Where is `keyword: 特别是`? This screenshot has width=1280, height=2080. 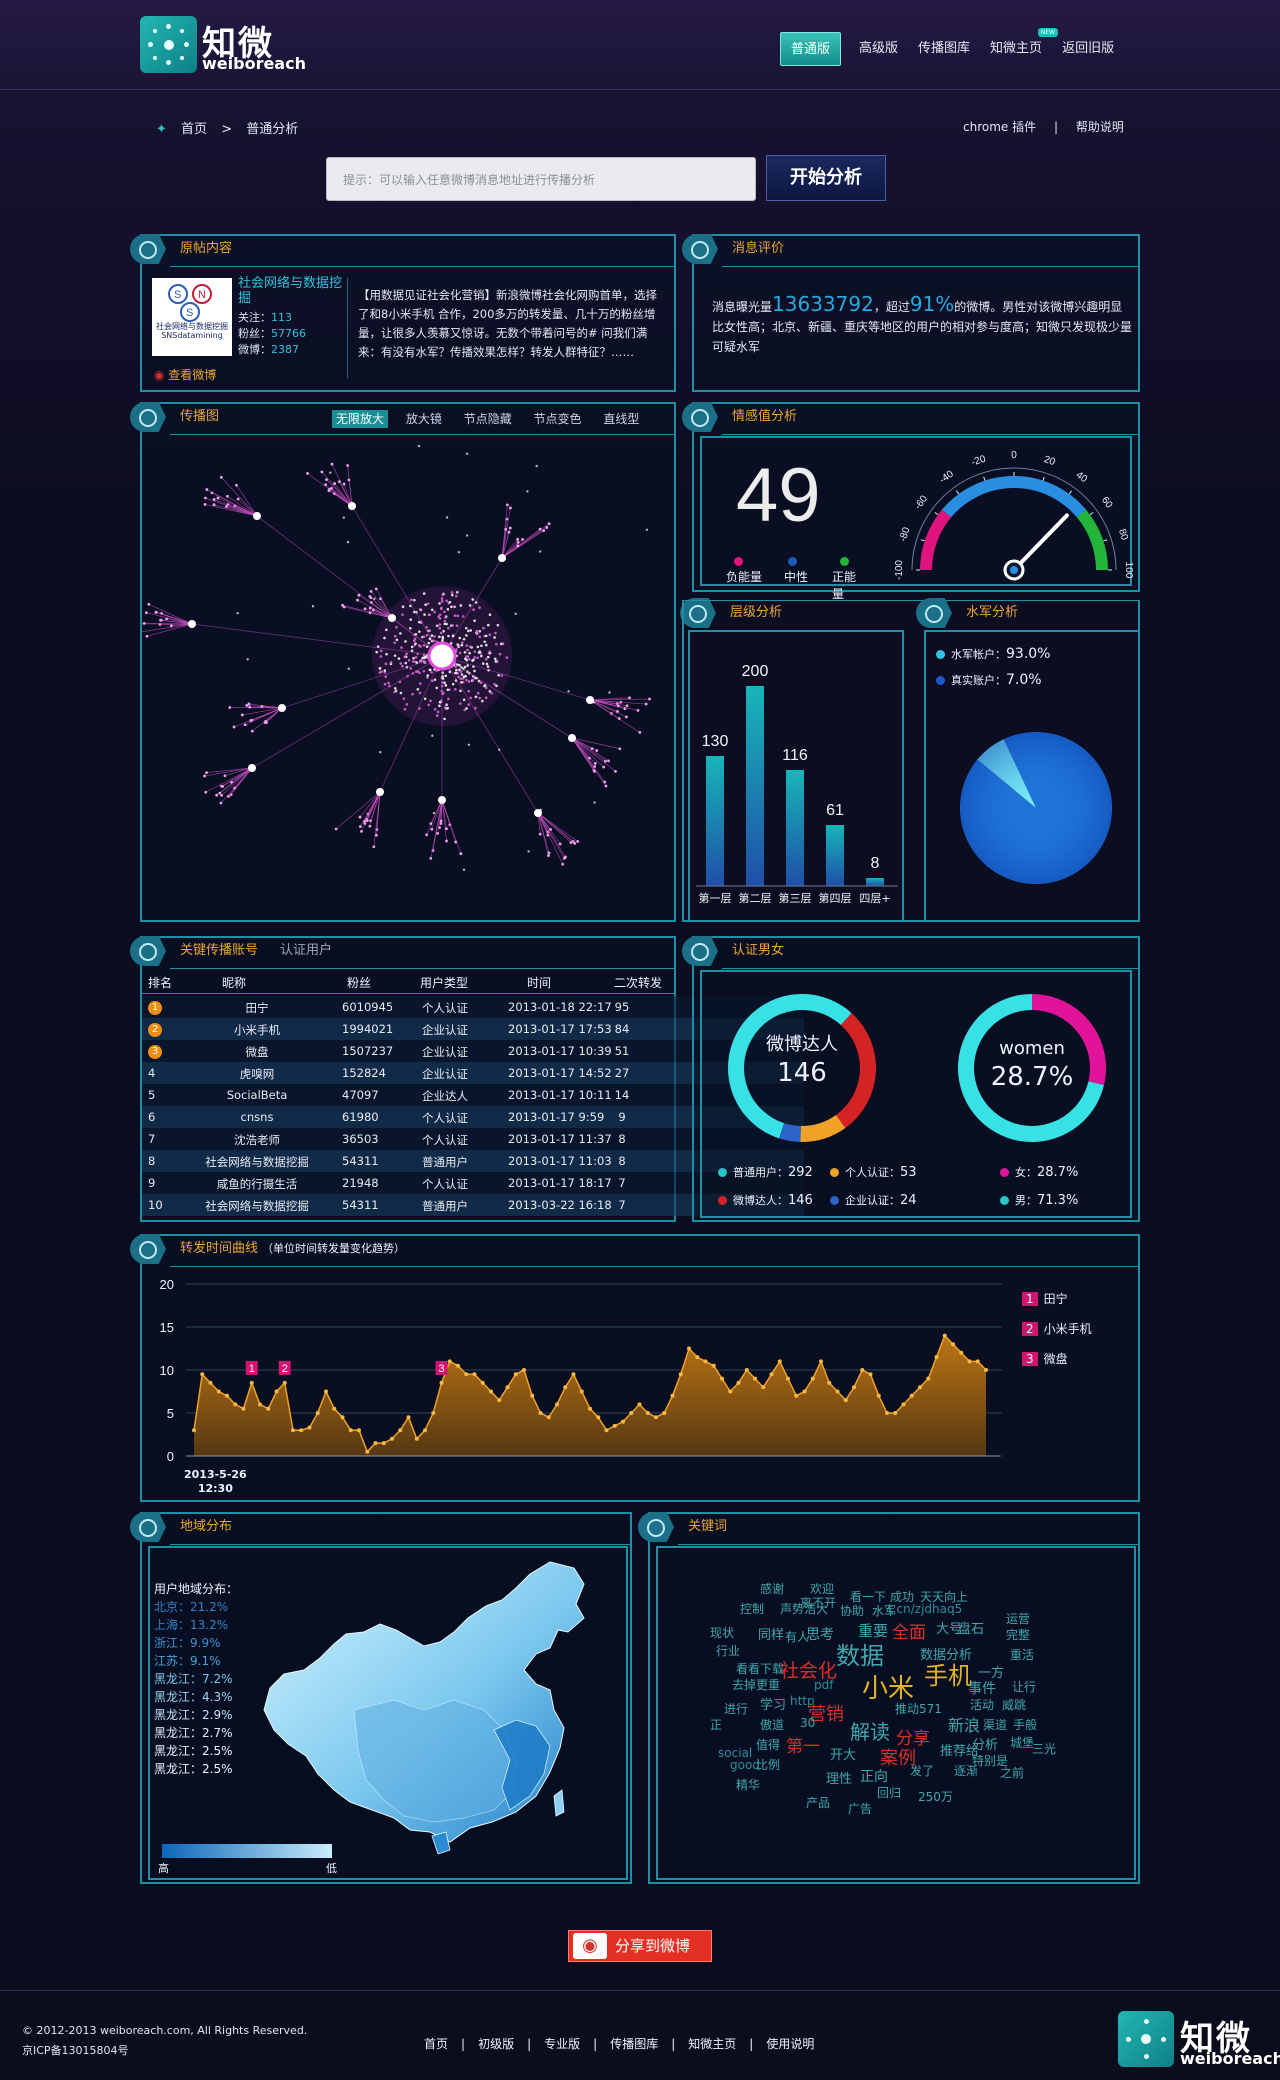 keyword: 特别是 is located at coordinates (990, 1761).